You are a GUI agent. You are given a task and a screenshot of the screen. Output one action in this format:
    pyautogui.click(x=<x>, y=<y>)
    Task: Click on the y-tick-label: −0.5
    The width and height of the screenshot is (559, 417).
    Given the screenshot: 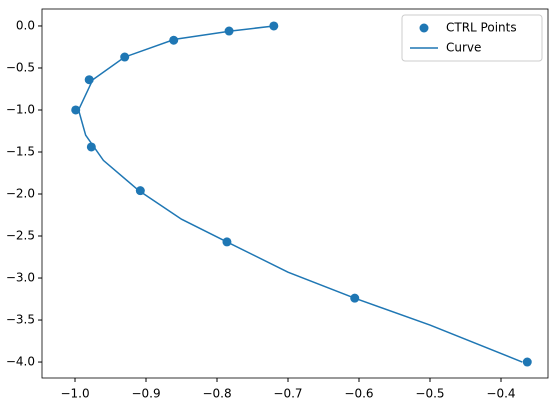 What is the action you would take?
    pyautogui.click(x=20, y=67)
    